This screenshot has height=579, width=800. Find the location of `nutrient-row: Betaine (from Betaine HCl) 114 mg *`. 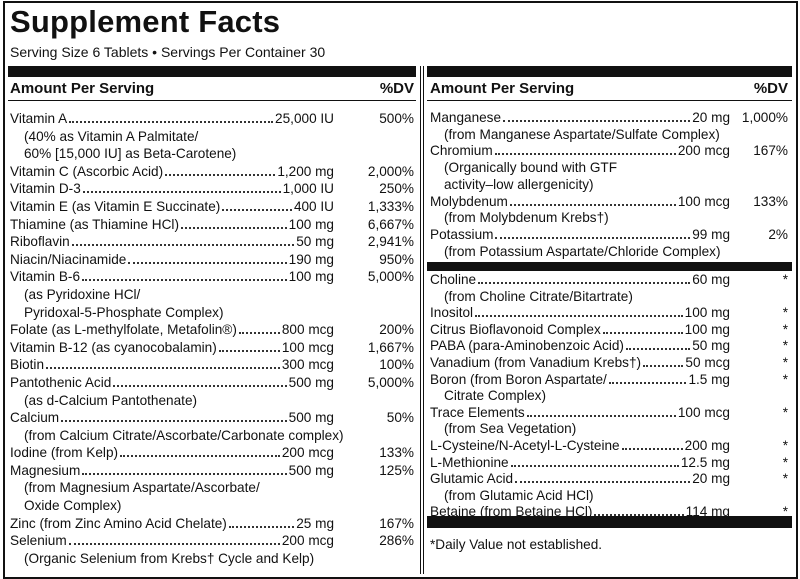

nutrient-row: Betaine (from Betaine HCl) 114 mg * is located at coordinates (609, 512).